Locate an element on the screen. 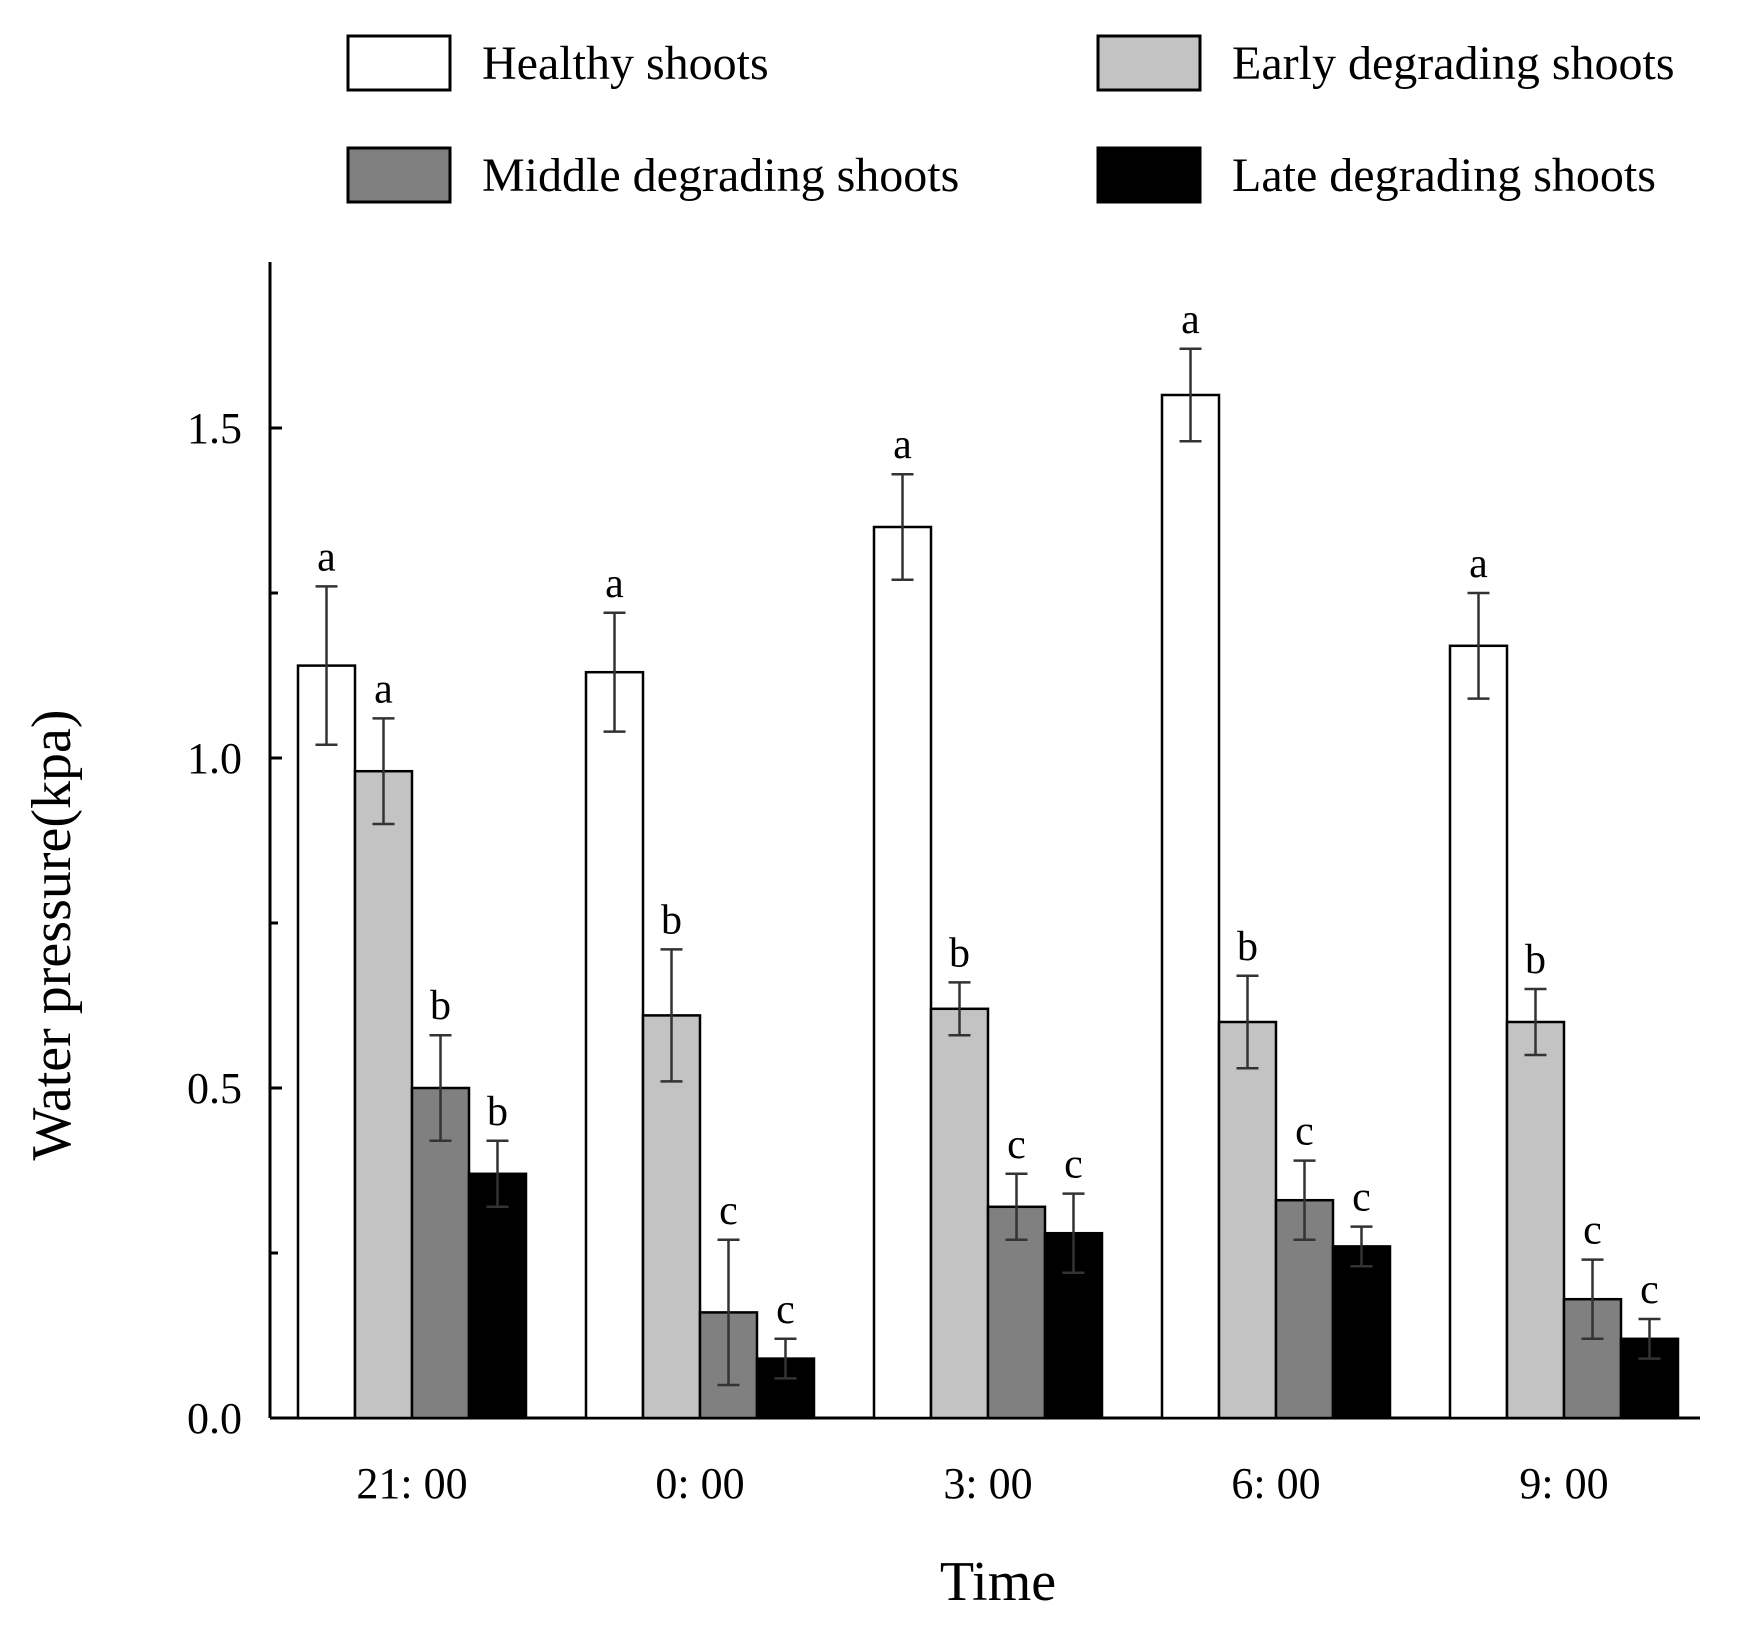 The width and height of the screenshot is (1748, 1635). x-tick-label: 3: 00 is located at coordinates (987, 1483).